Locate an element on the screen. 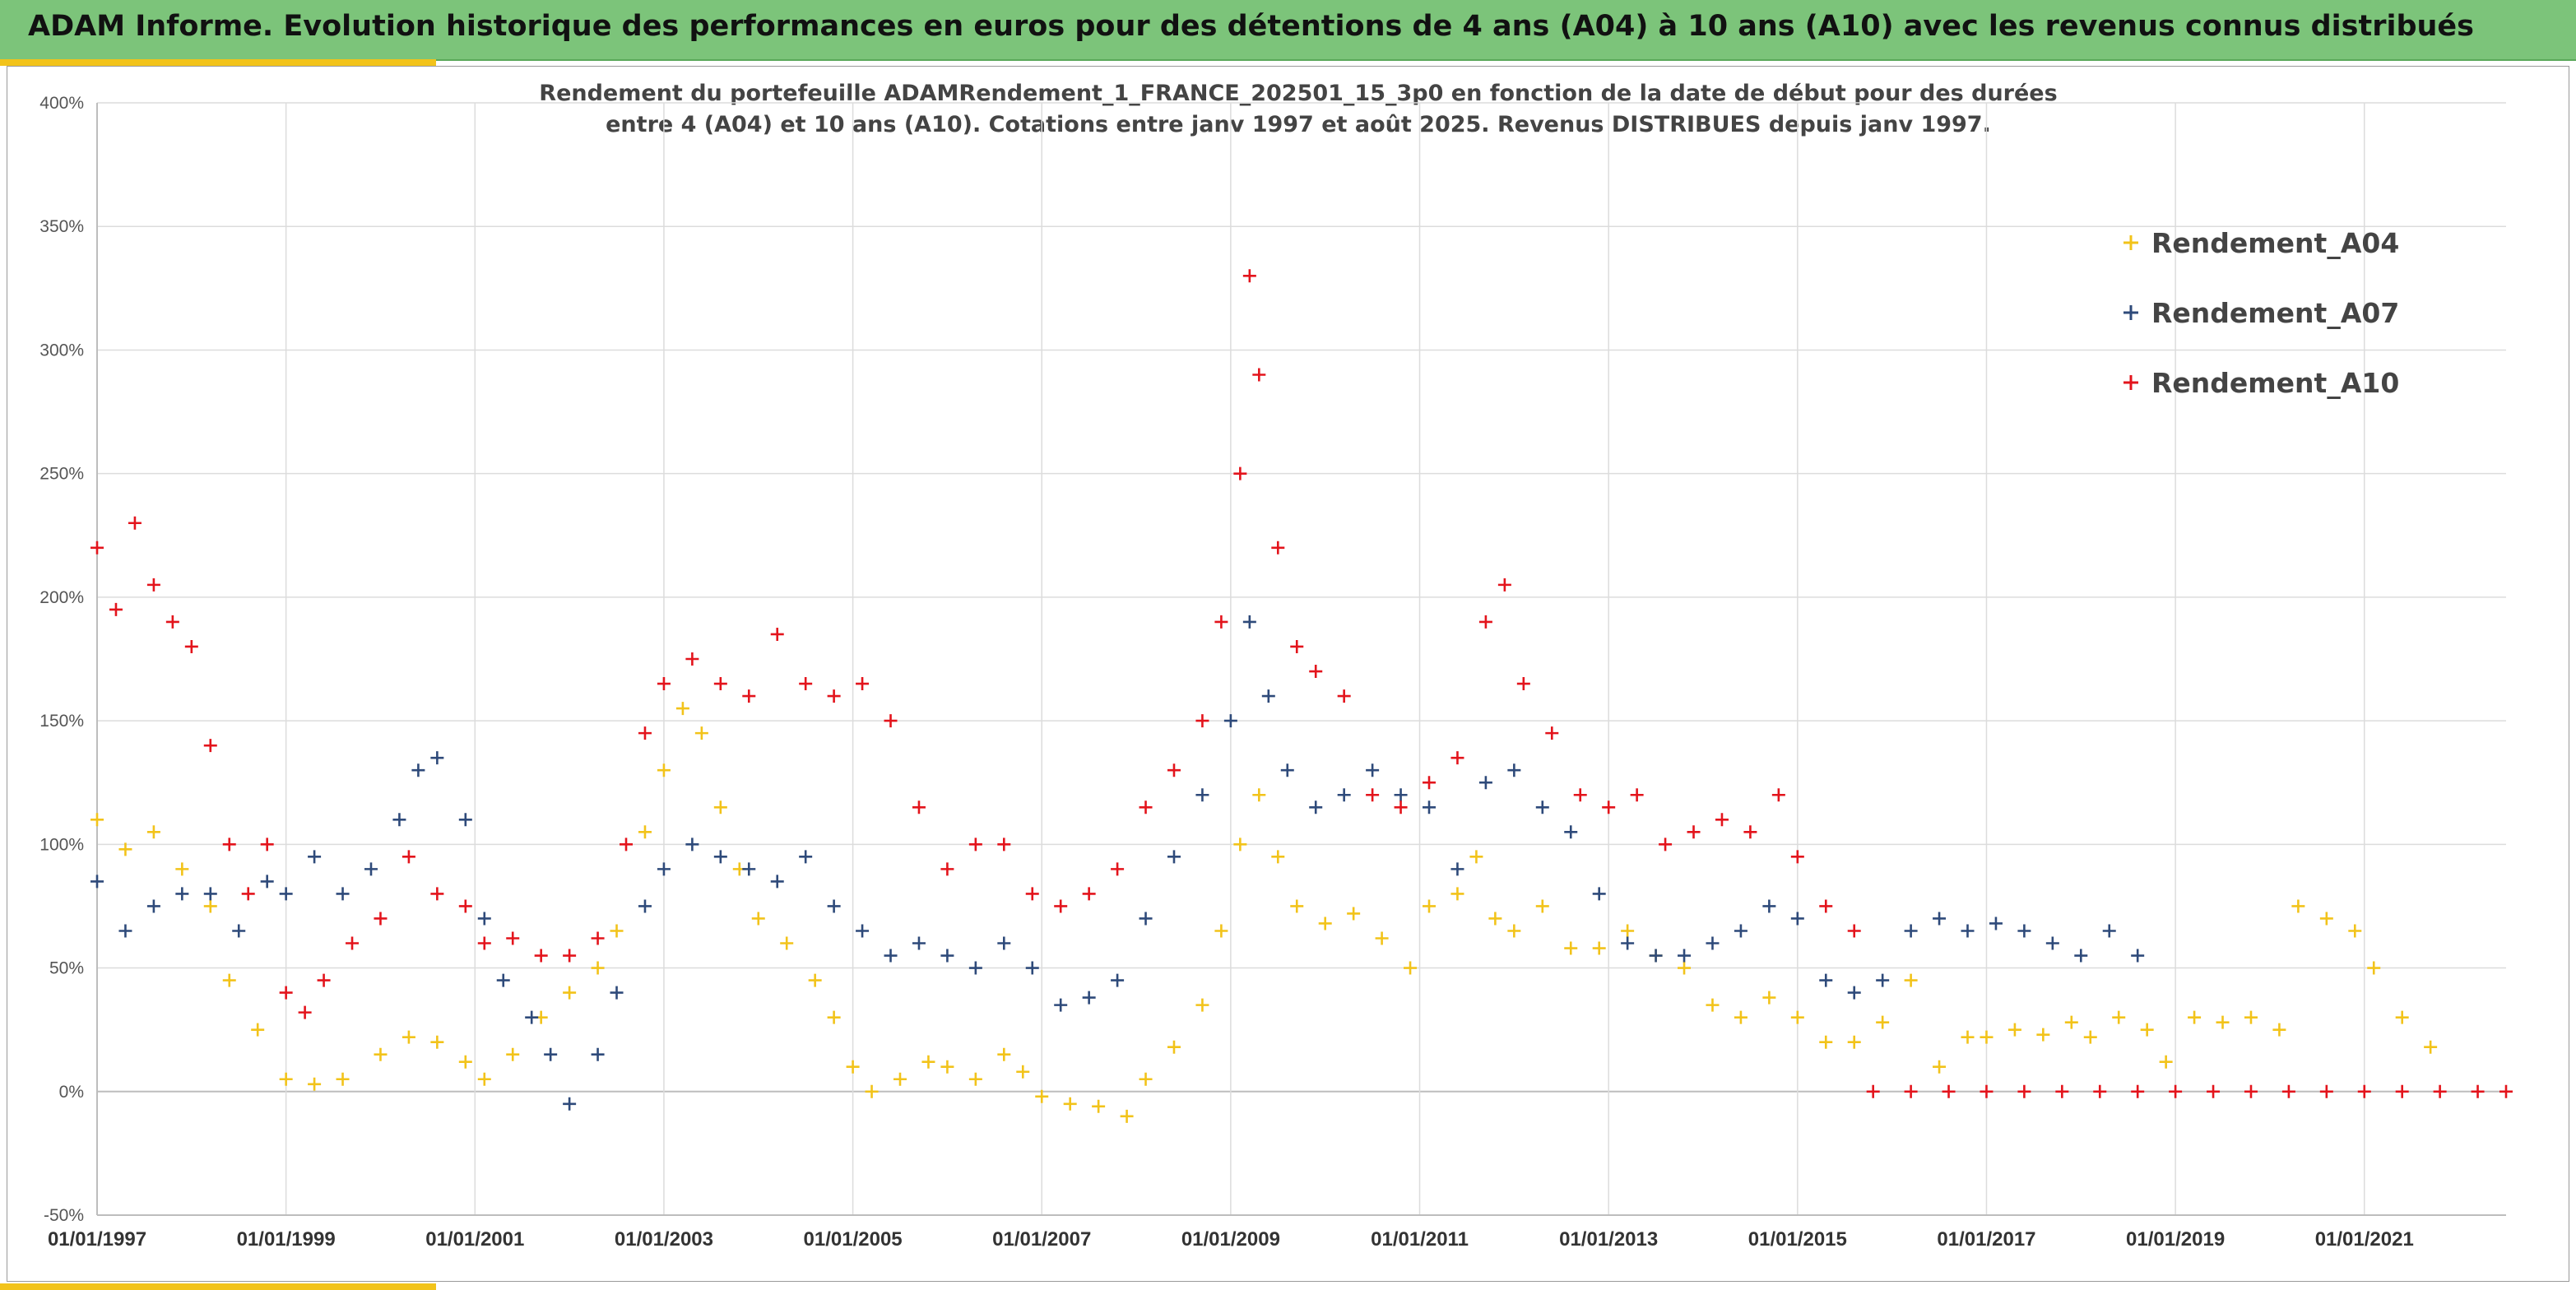  accent-bar-bottom is located at coordinates (218, 1286).